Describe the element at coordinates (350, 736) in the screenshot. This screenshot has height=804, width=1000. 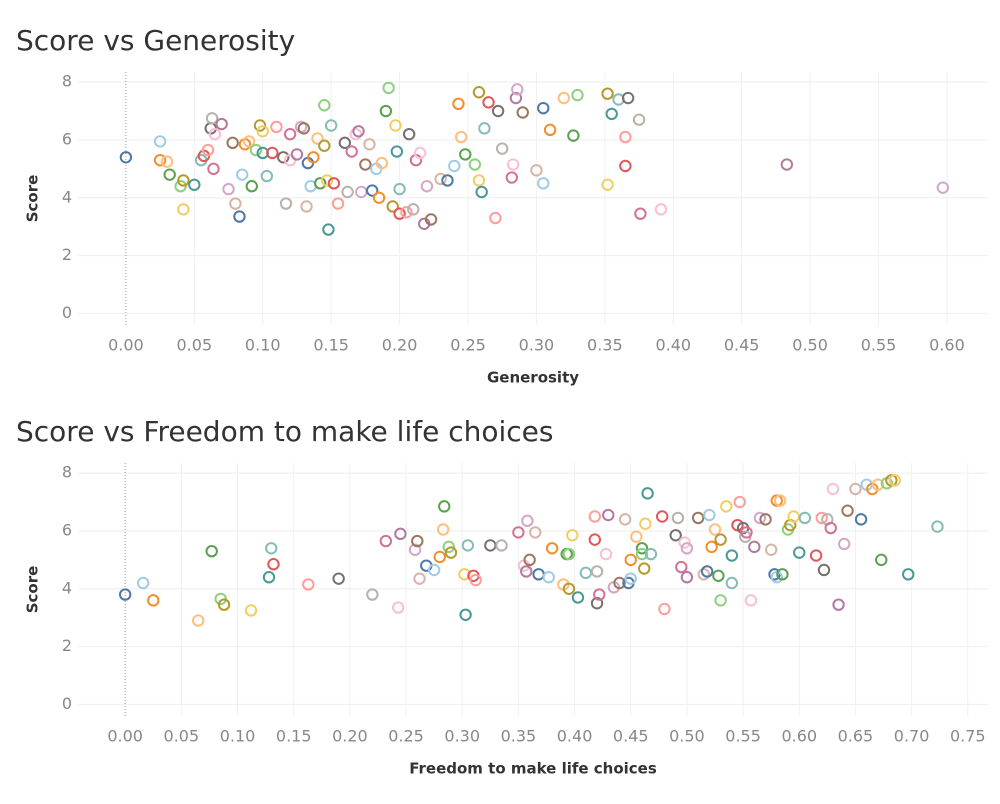
I see `x-tick-label: 0.20` at that location.